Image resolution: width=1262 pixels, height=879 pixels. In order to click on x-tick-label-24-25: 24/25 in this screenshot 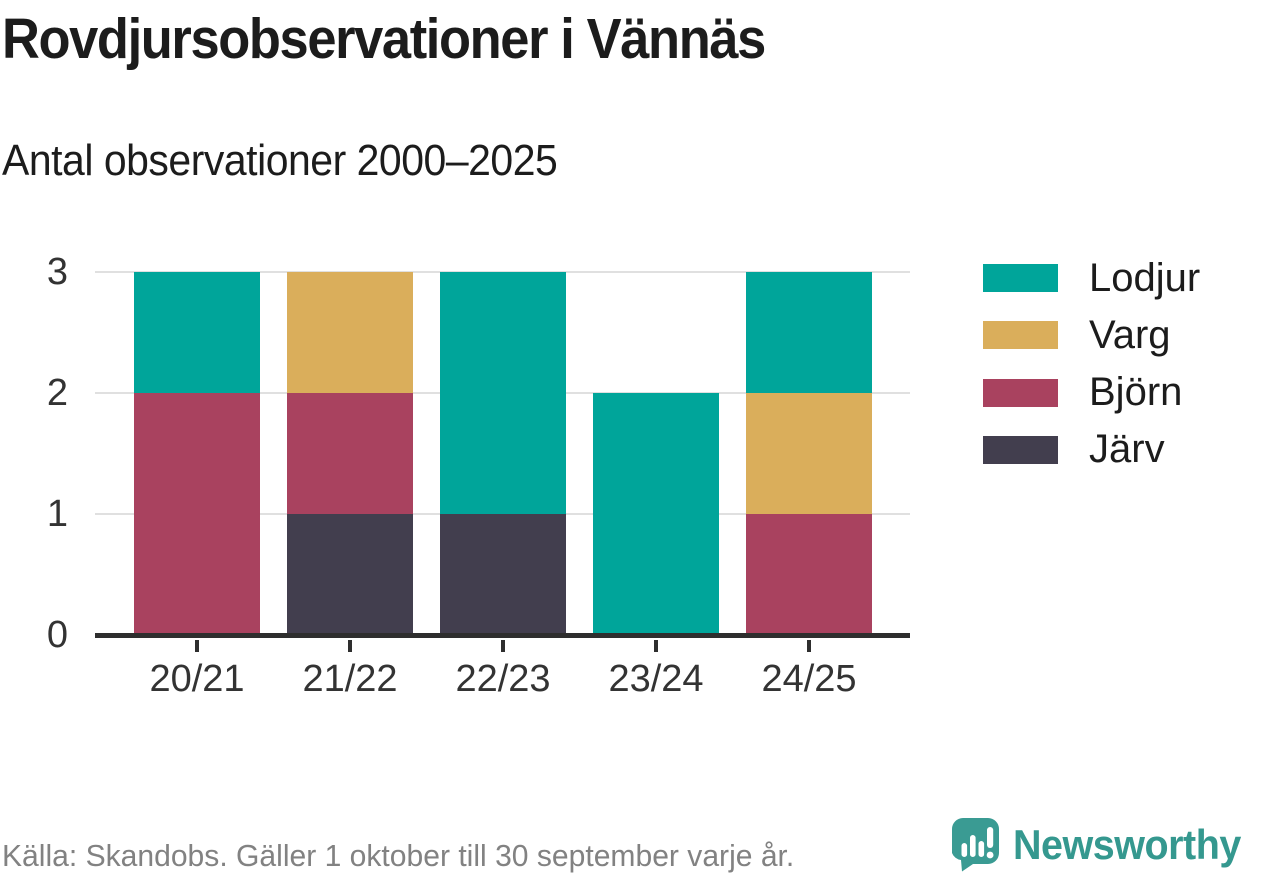, I will do `click(809, 679)`.